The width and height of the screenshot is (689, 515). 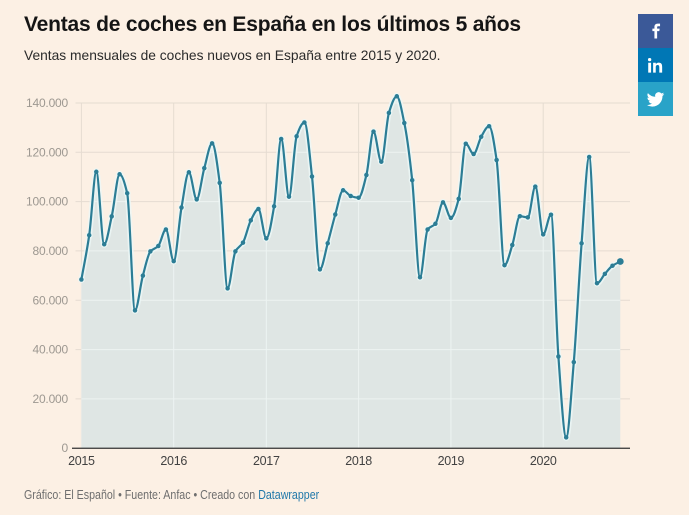 I want to click on svg-text: 2020, so click(x=543, y=461).